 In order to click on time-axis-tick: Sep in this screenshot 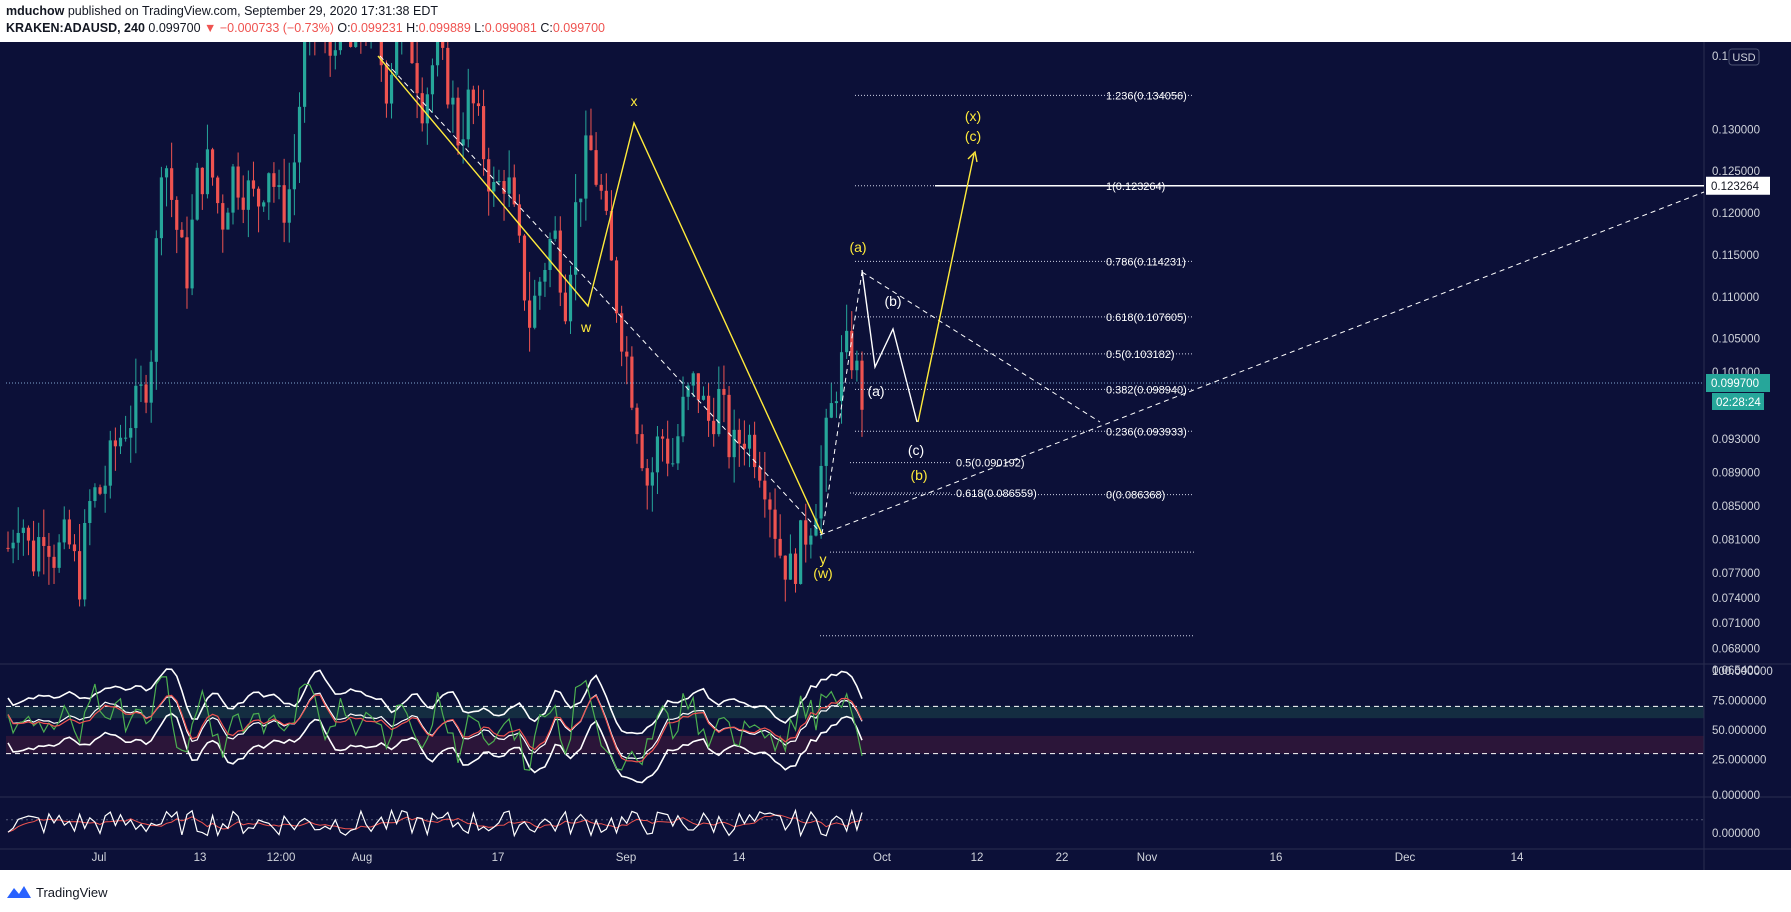, I will do `click(626, 858)`.